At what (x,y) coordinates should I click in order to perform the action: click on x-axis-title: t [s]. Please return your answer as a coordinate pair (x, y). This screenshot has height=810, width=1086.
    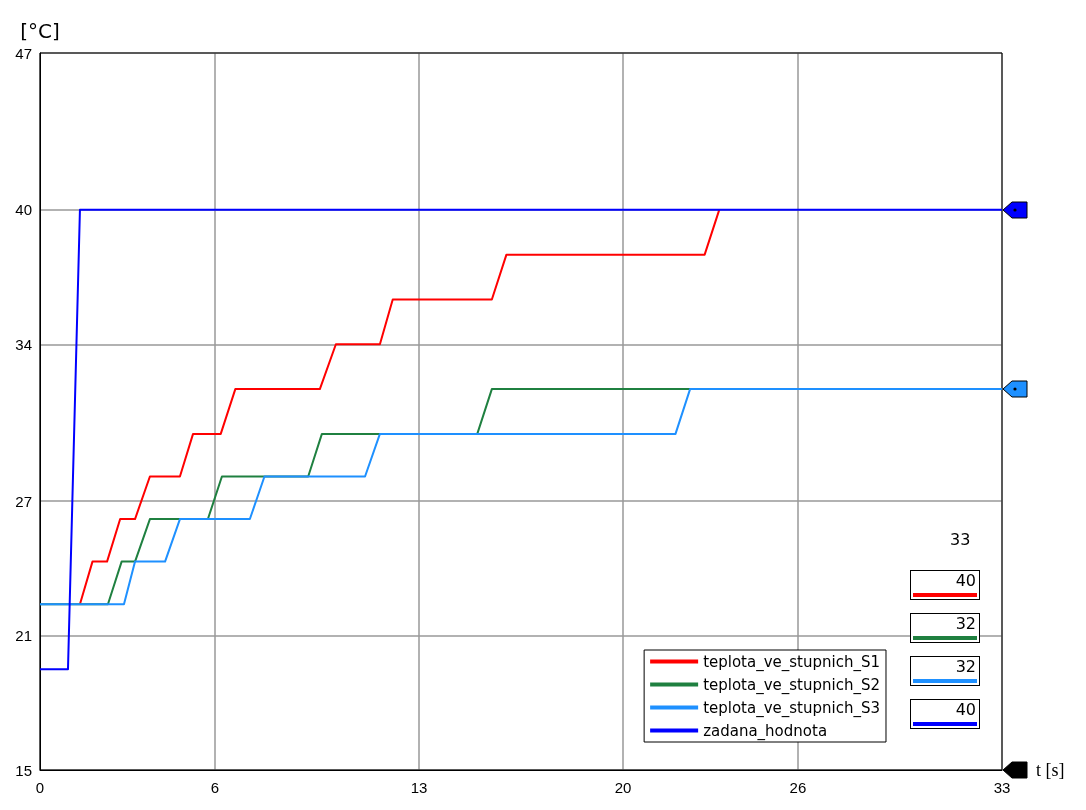
    Looking at the image, I should click on (1050, 770).